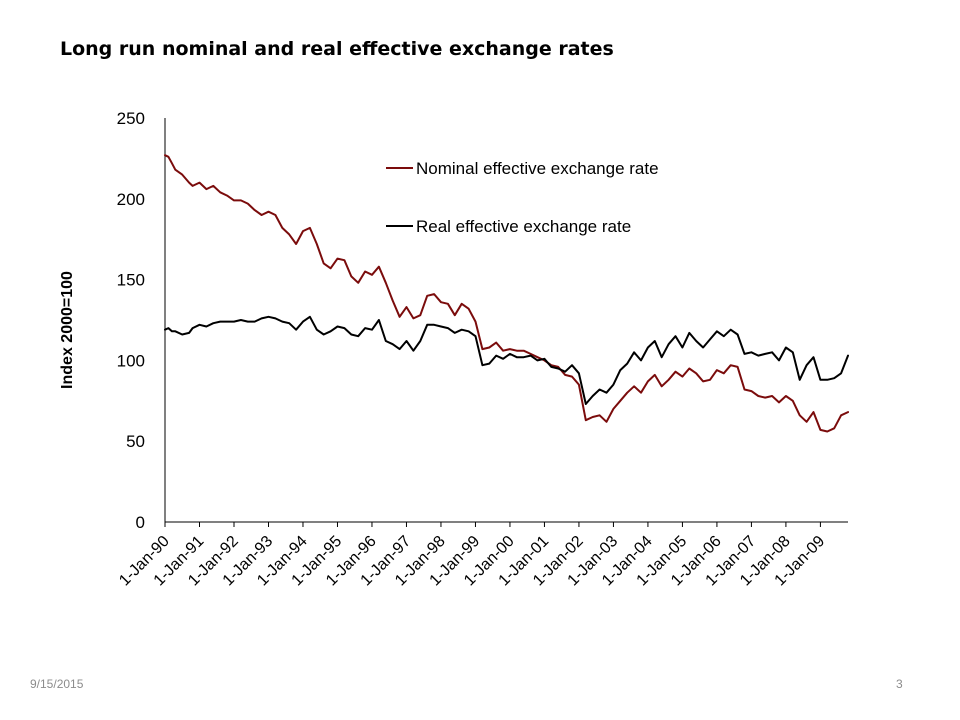  Describe the element at coordinates (523, 226) in the screenshot. I see `legend-label: Real effective exchange rate` at that location.